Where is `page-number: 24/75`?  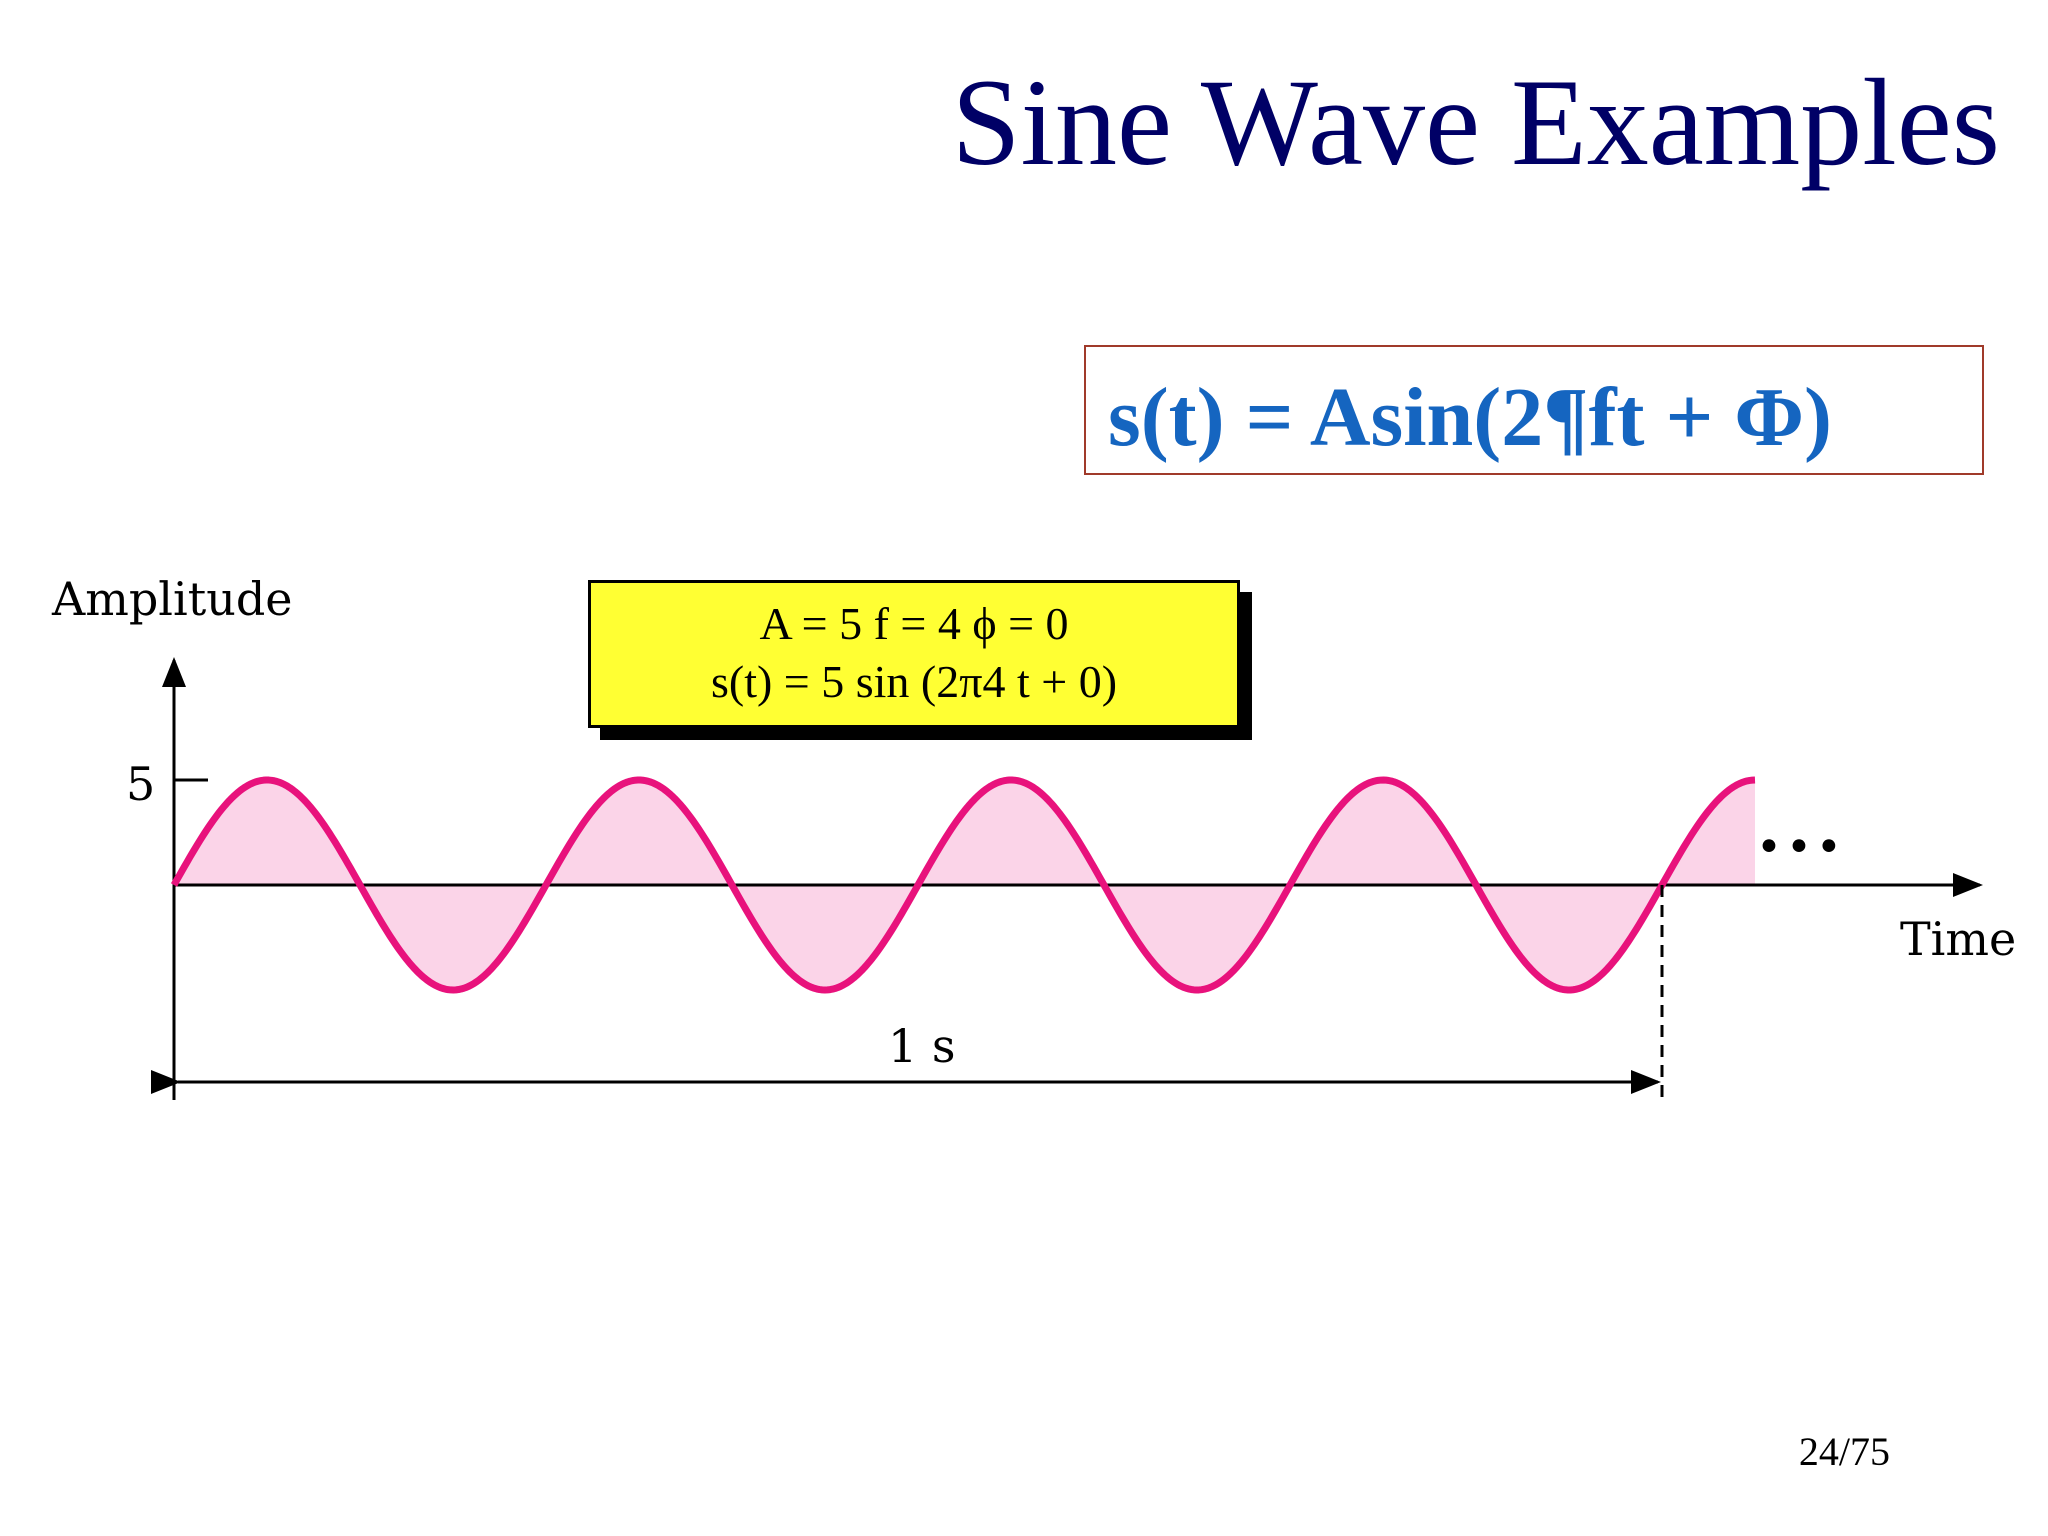 page-number: 24/75 is located at coordinates (1844, 1451).